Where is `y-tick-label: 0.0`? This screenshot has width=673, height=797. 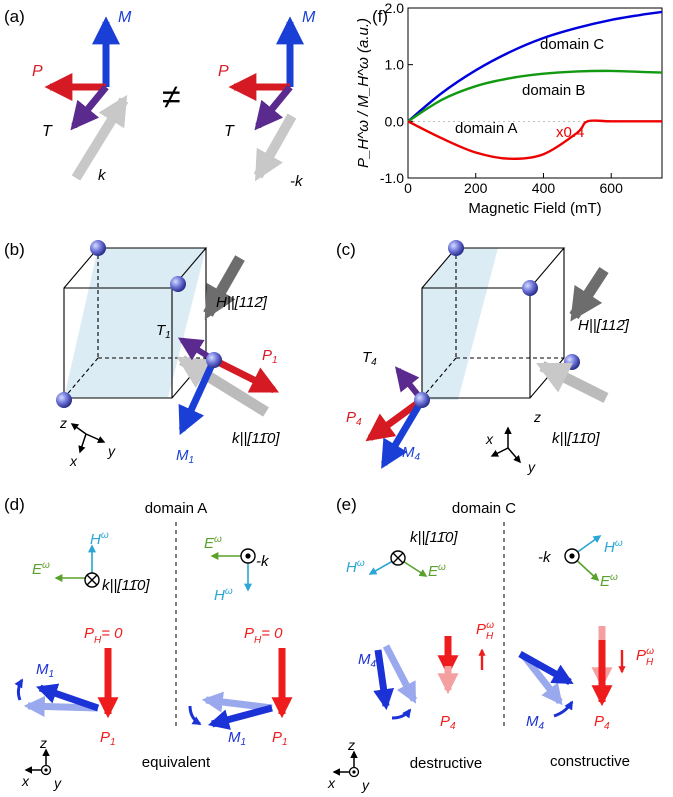
y-tick-label: 0.0 is located at coordinates (395, 121).